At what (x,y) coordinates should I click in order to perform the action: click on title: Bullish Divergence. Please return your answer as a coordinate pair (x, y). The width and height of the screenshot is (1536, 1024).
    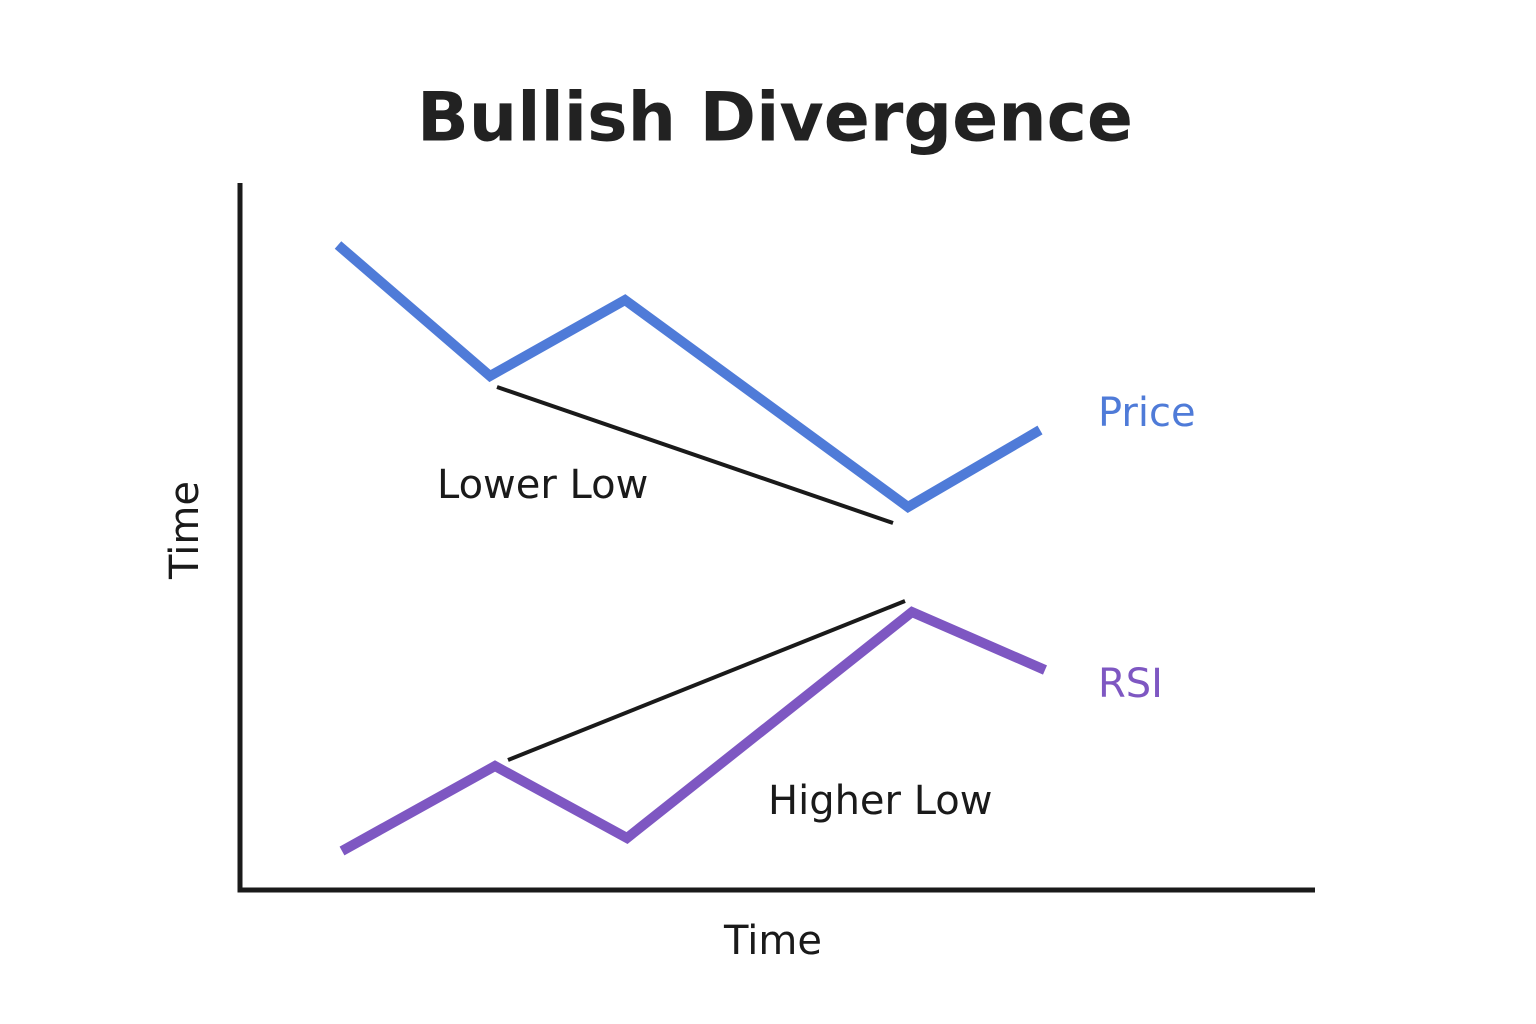
    Looking at the image, I should click on (775, 118).